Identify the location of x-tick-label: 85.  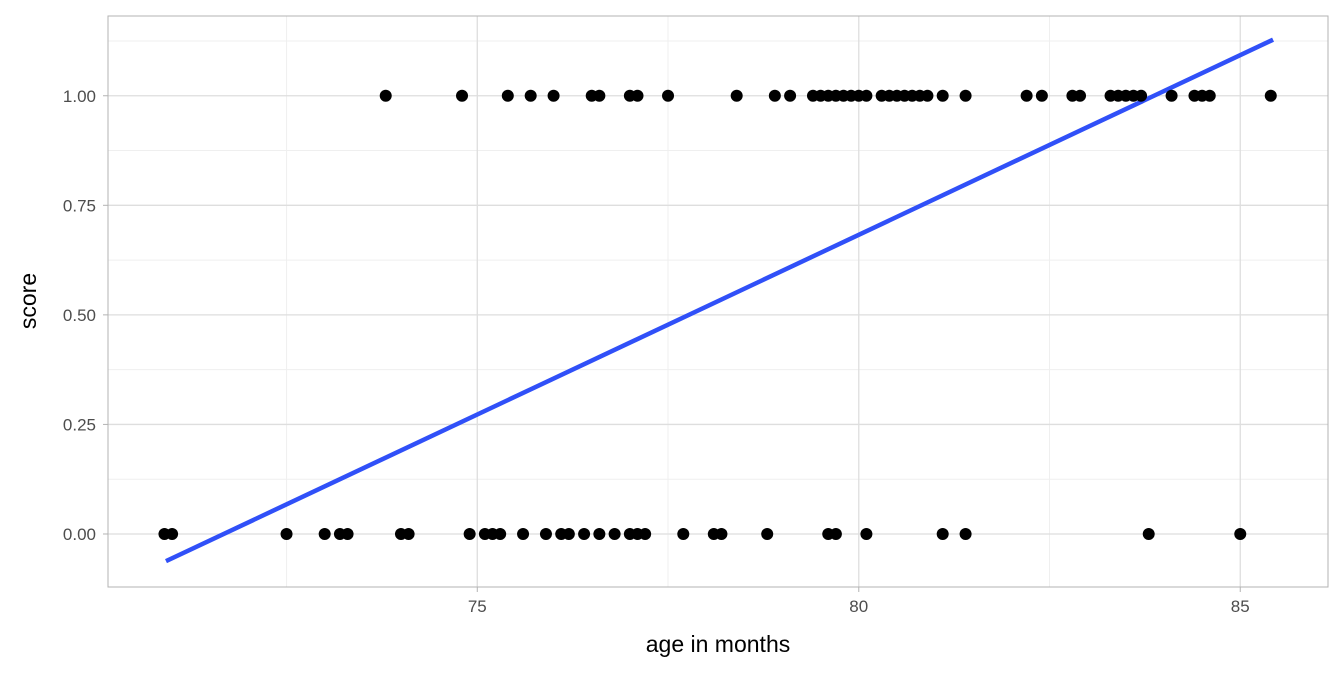
(1240, 606).